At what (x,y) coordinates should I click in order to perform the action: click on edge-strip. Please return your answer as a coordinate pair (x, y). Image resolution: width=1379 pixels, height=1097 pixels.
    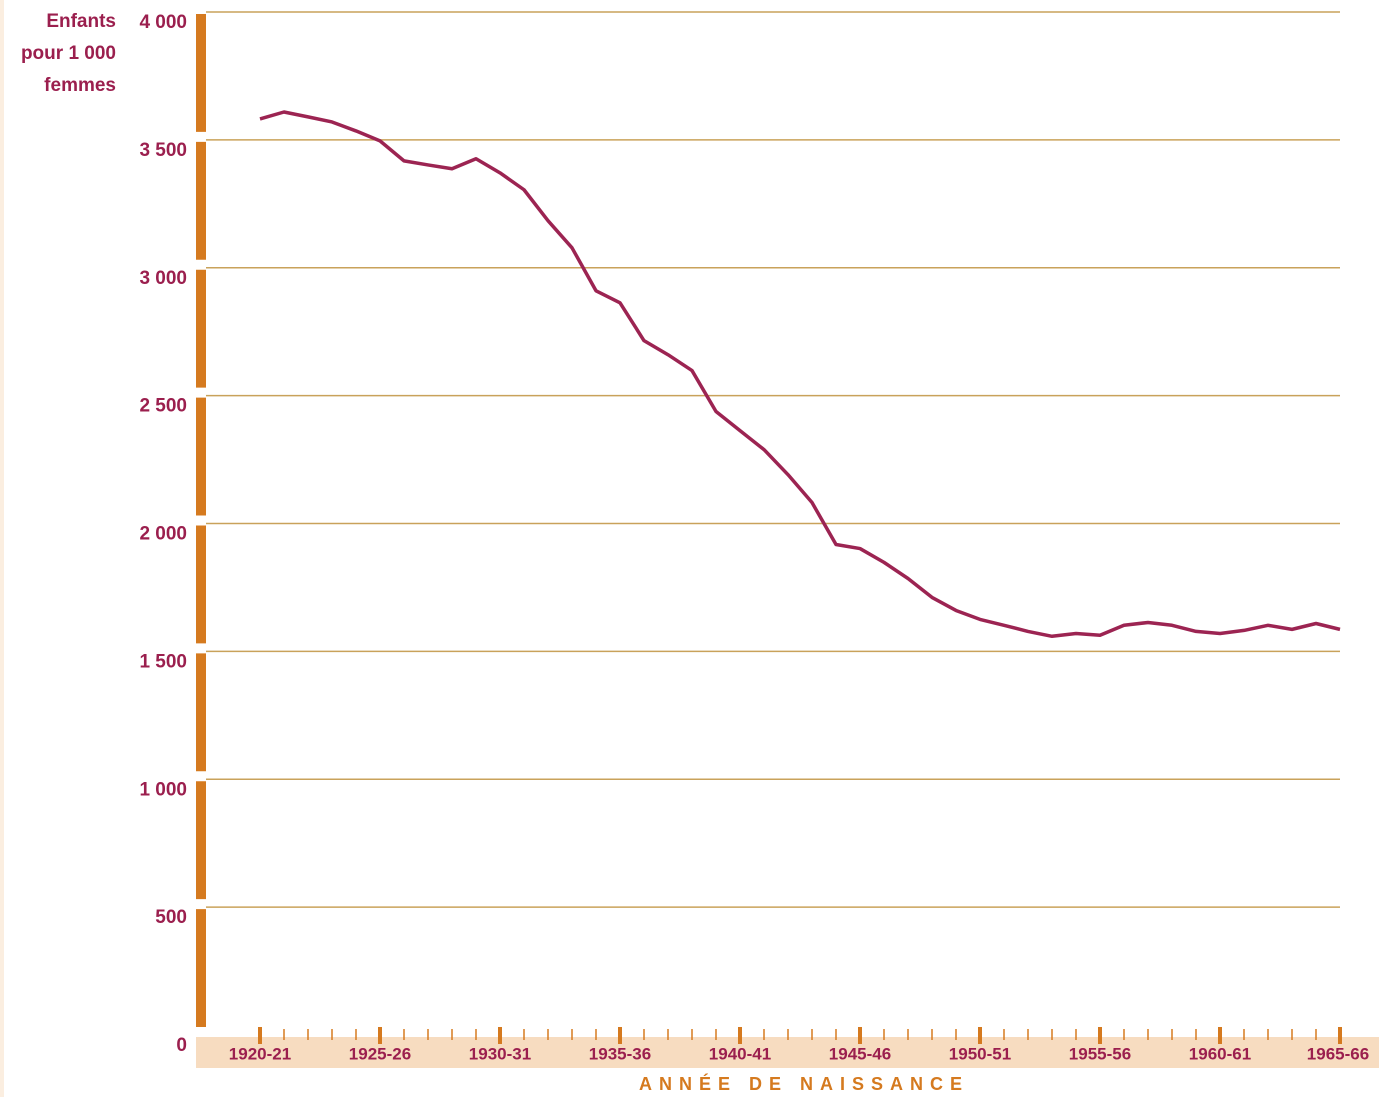
    Looking at the image, I should click on (2, 548).